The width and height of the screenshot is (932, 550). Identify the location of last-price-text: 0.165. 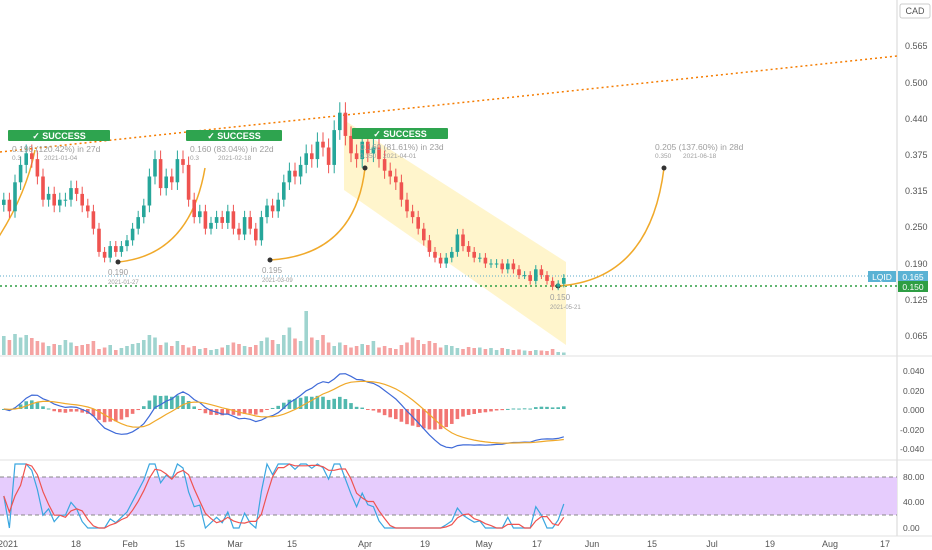
(913, 277).